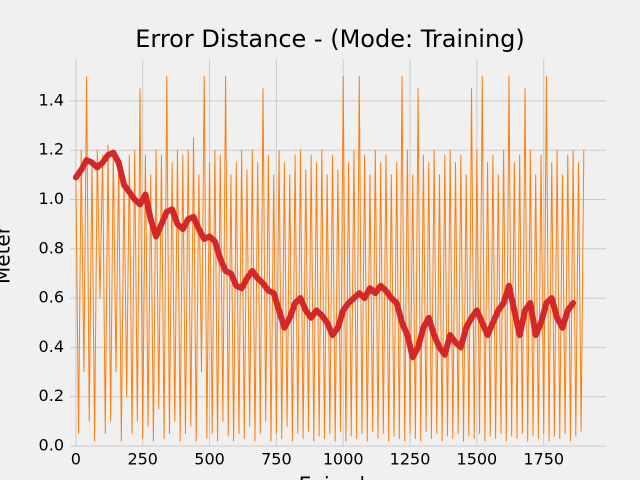  I want to click on x-tick-label: 250, so click(142, 459).